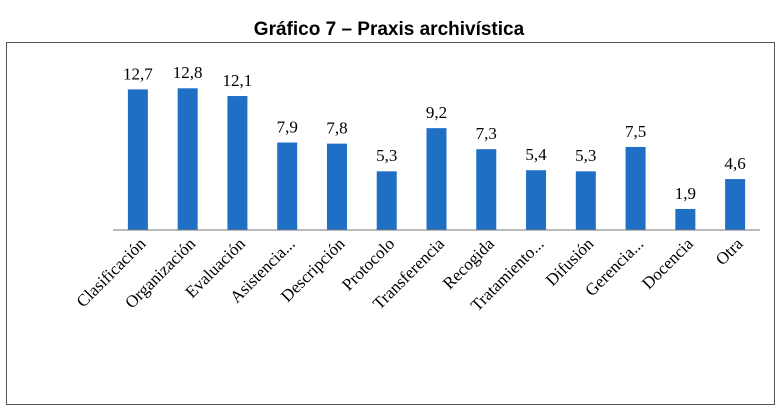 The height and width of the screenshot is (412, 779). Describe the element at coordinates (238, 80) in the screenshot. I see `value-label: 12,1` at that location.